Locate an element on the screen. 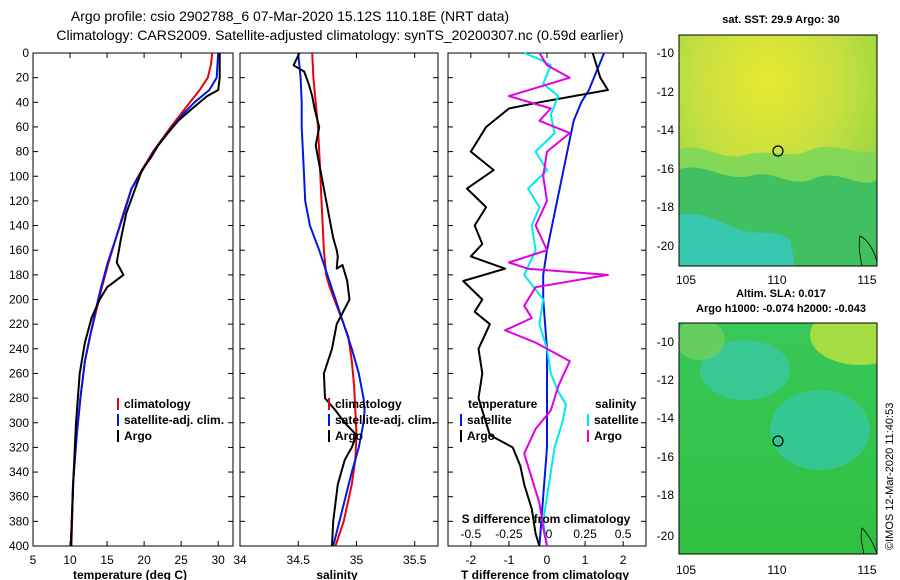 The width and height of the screenshot is (900, 580). ytick-label: 180 is located at coordinates (19, 275).